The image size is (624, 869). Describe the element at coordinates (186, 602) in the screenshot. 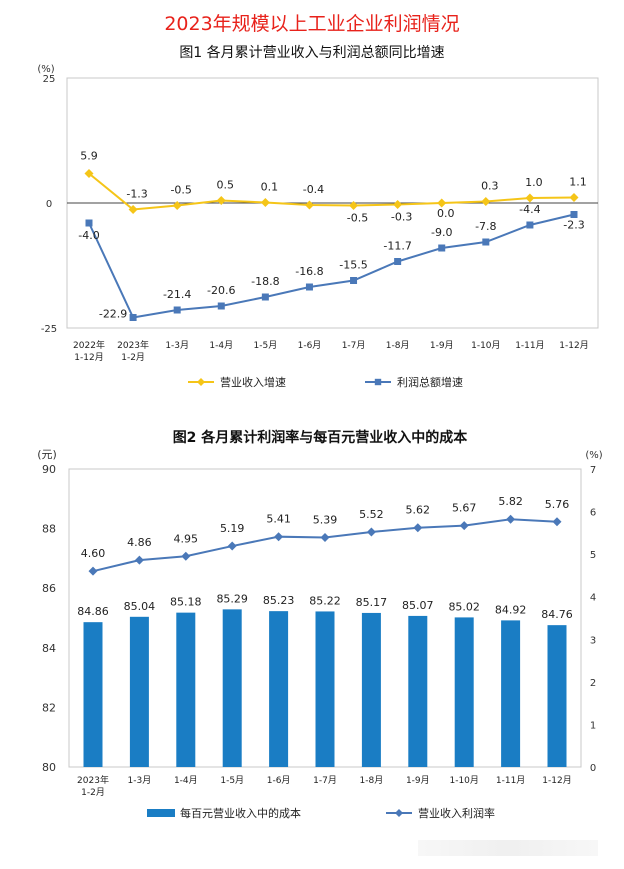

I see `chart2-data-label-cost: 85.18` at that location.